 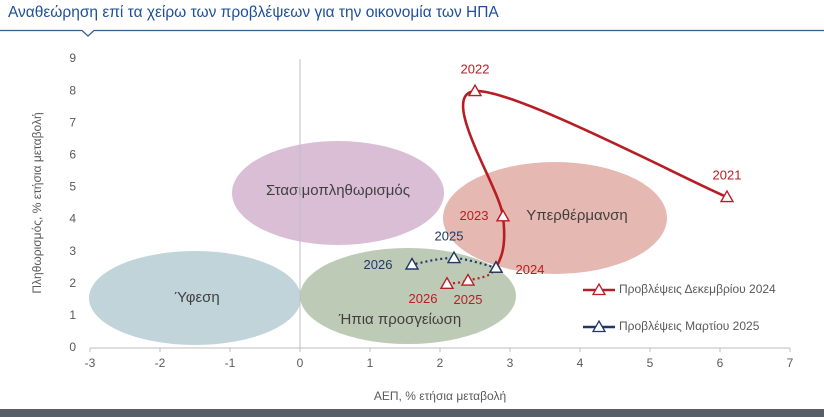 I want to click on x-tick-label: 3, so click(x=510, y=363).